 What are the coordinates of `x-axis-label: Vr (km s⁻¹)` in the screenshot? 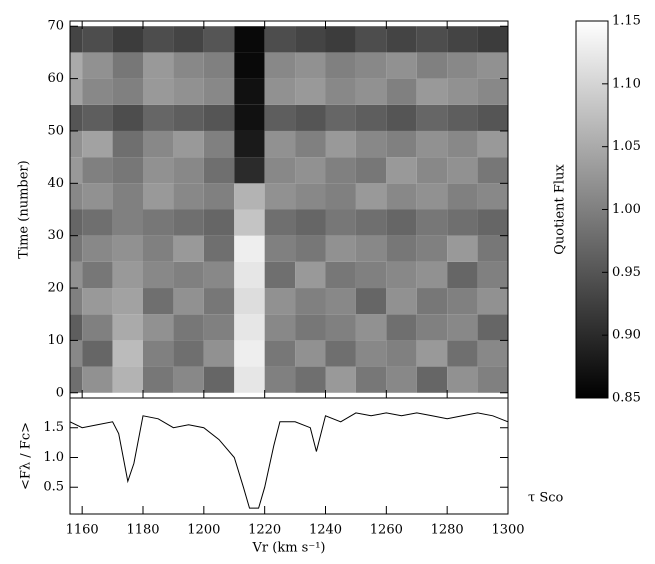 It's located at (289, 548).